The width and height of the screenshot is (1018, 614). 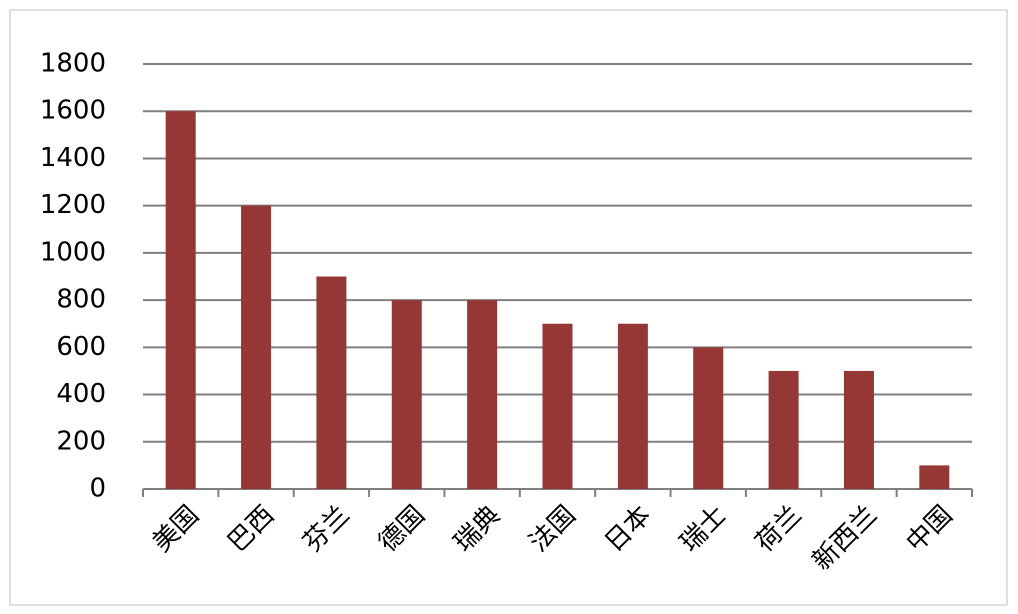 What do you see at coordinates (81, 441) in the screenshot?
I see `y-tick-label: 200` at bounding box center [81, 441].